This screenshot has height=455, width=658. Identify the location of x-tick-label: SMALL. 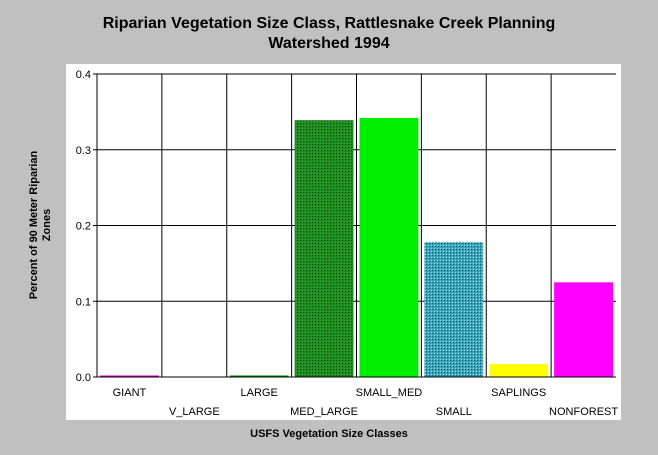
(454, 412).